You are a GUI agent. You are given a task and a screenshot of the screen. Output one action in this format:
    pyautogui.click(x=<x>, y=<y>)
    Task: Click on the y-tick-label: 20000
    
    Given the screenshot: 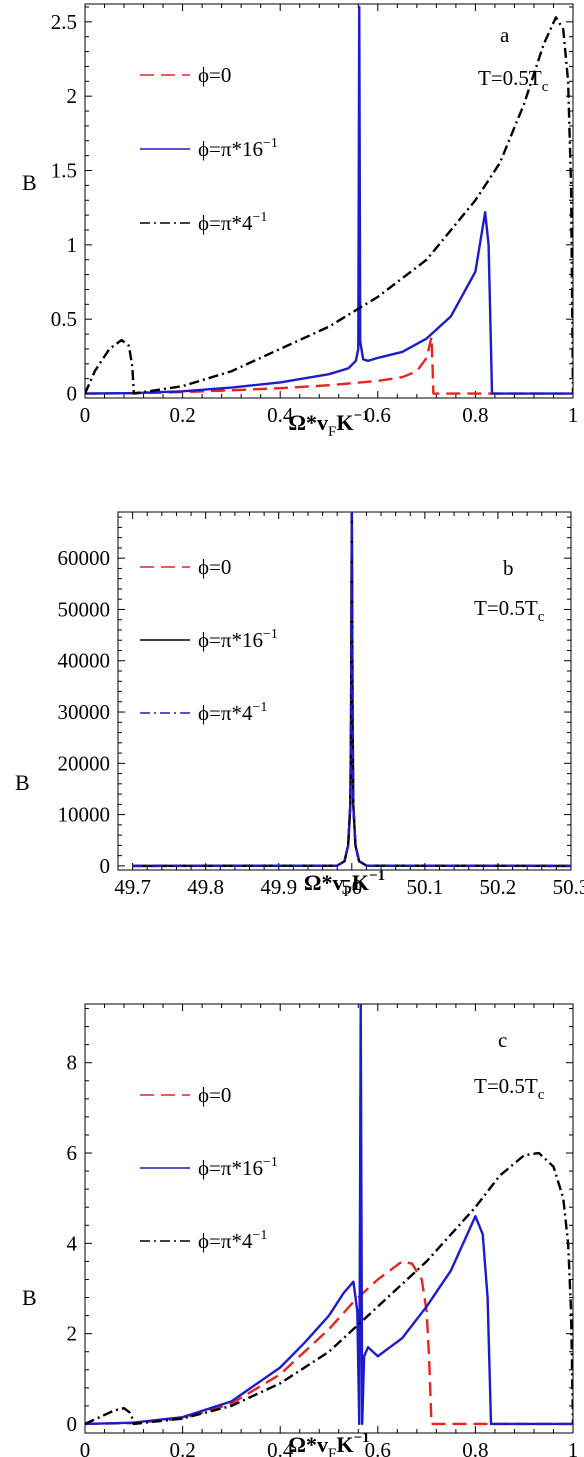 What is the action you would take?
    pyautogui.click(x=84, y=763)
    